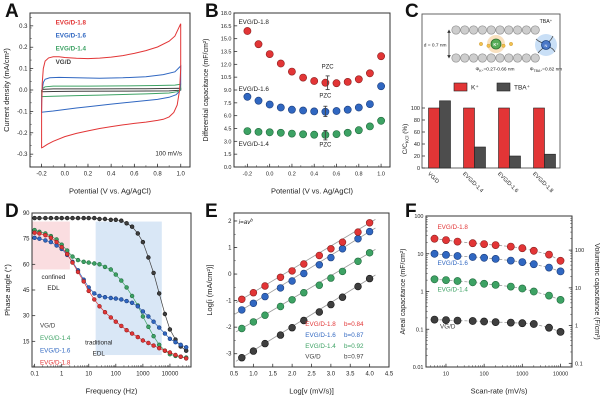 The height and width of the screenshot is (400, 600). What do you see at coordinates (546, 22) in the screenshot?
I see `anion-label: TBA⁺` at bounding box center [546, 22].